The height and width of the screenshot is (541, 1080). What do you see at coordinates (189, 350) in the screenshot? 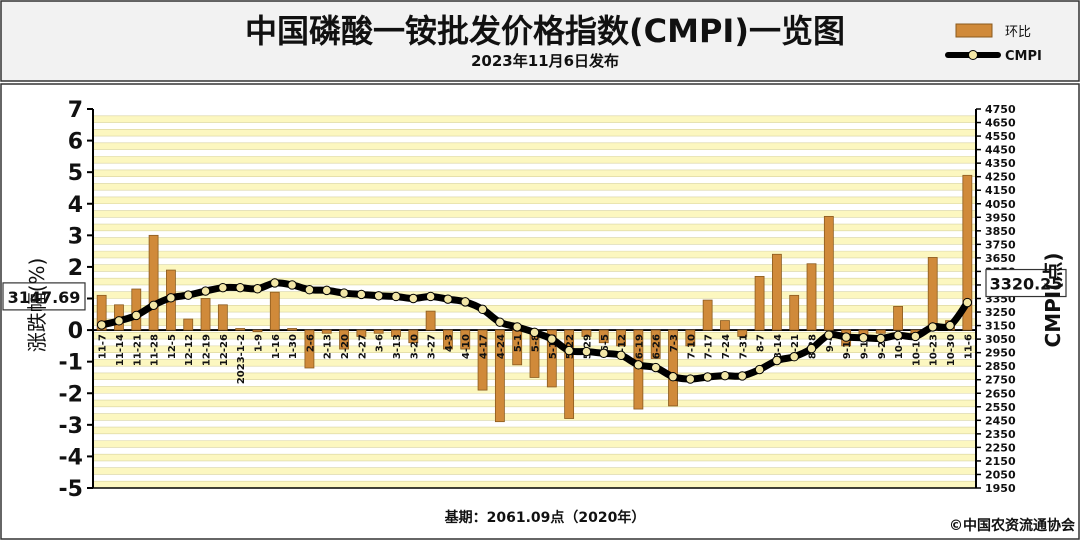
I see `x-tick-label: 12-12` at bounding box center [189, 350].